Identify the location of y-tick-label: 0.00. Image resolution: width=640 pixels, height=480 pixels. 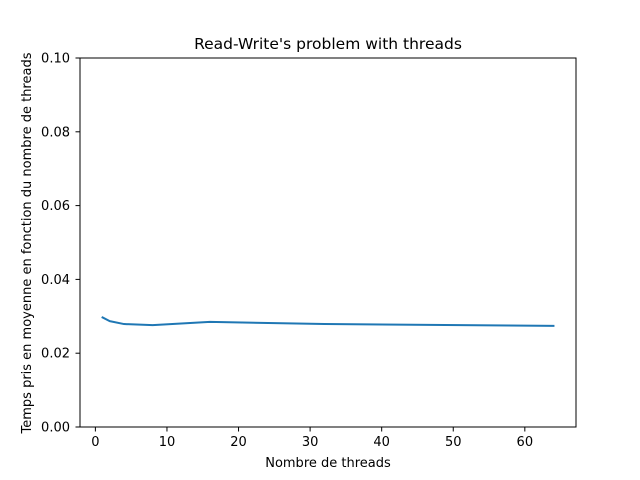
(55, 428).